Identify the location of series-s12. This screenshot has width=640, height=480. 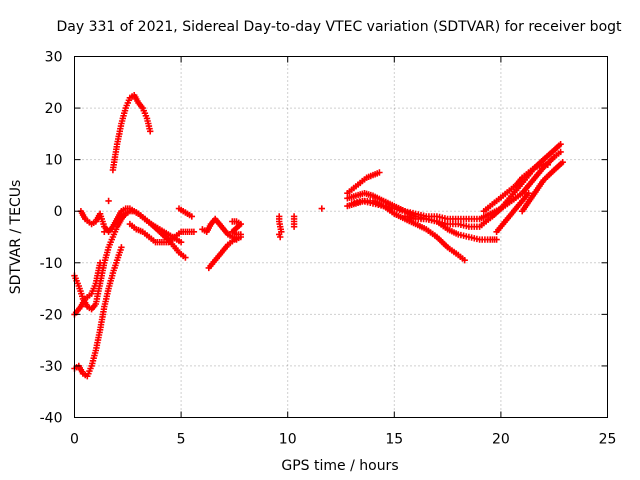
(321, 208).